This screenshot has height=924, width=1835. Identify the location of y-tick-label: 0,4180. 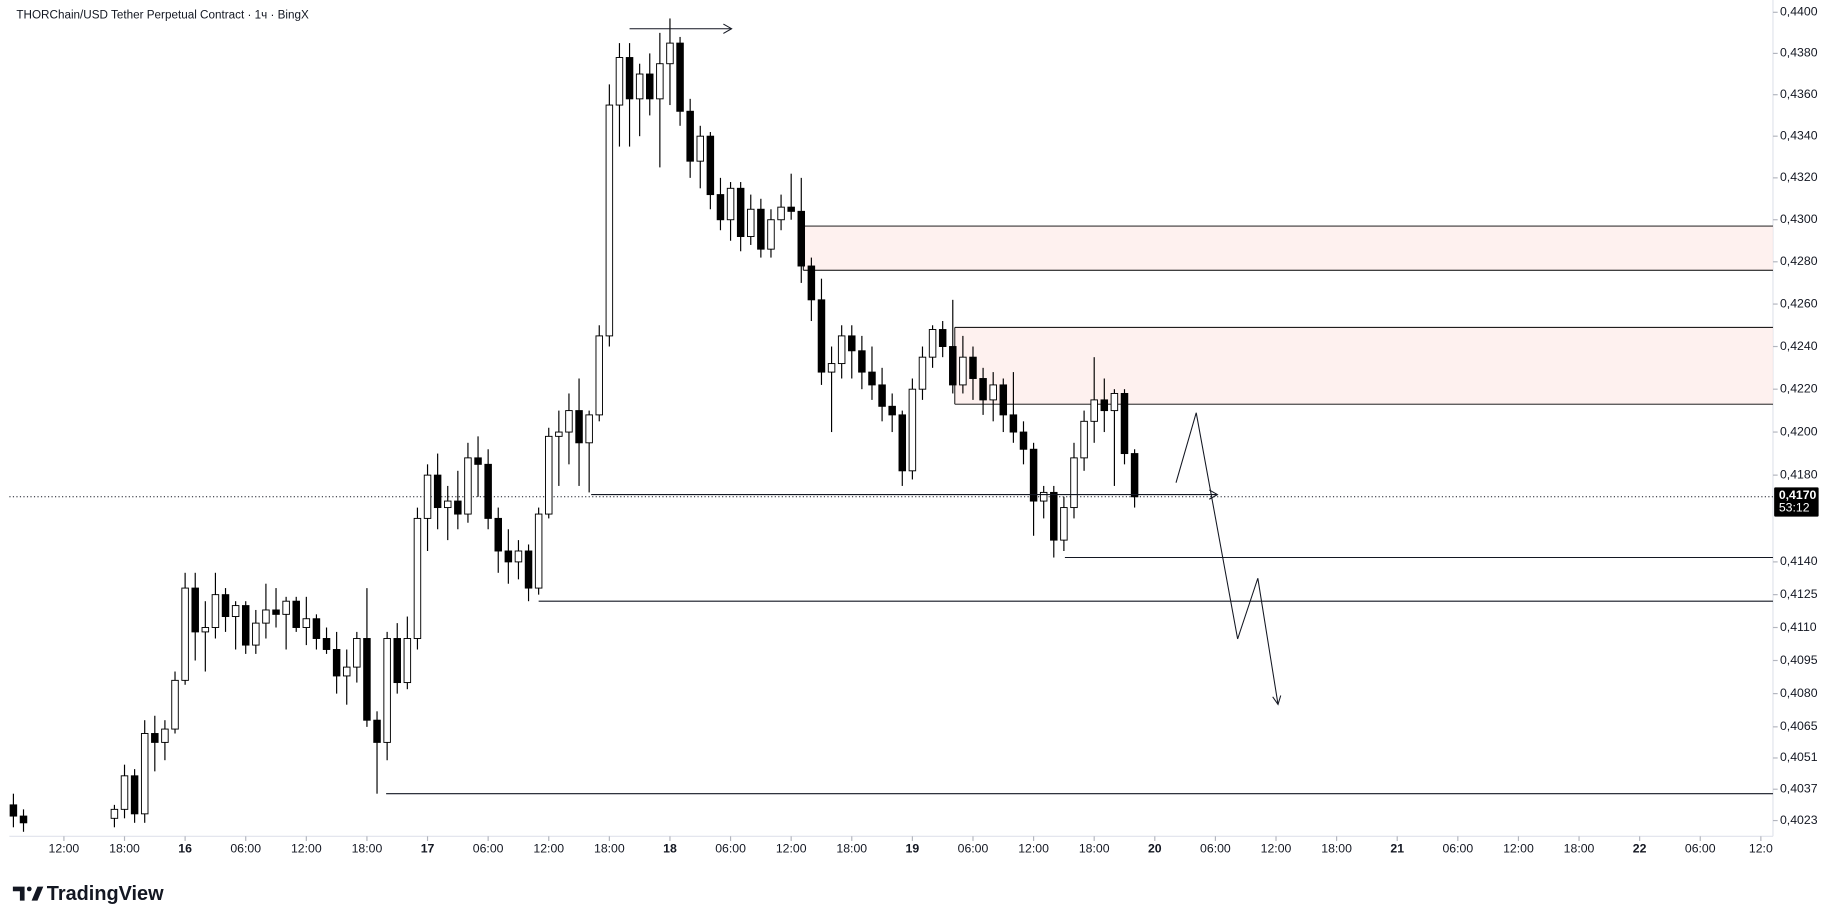
(1799, 474).